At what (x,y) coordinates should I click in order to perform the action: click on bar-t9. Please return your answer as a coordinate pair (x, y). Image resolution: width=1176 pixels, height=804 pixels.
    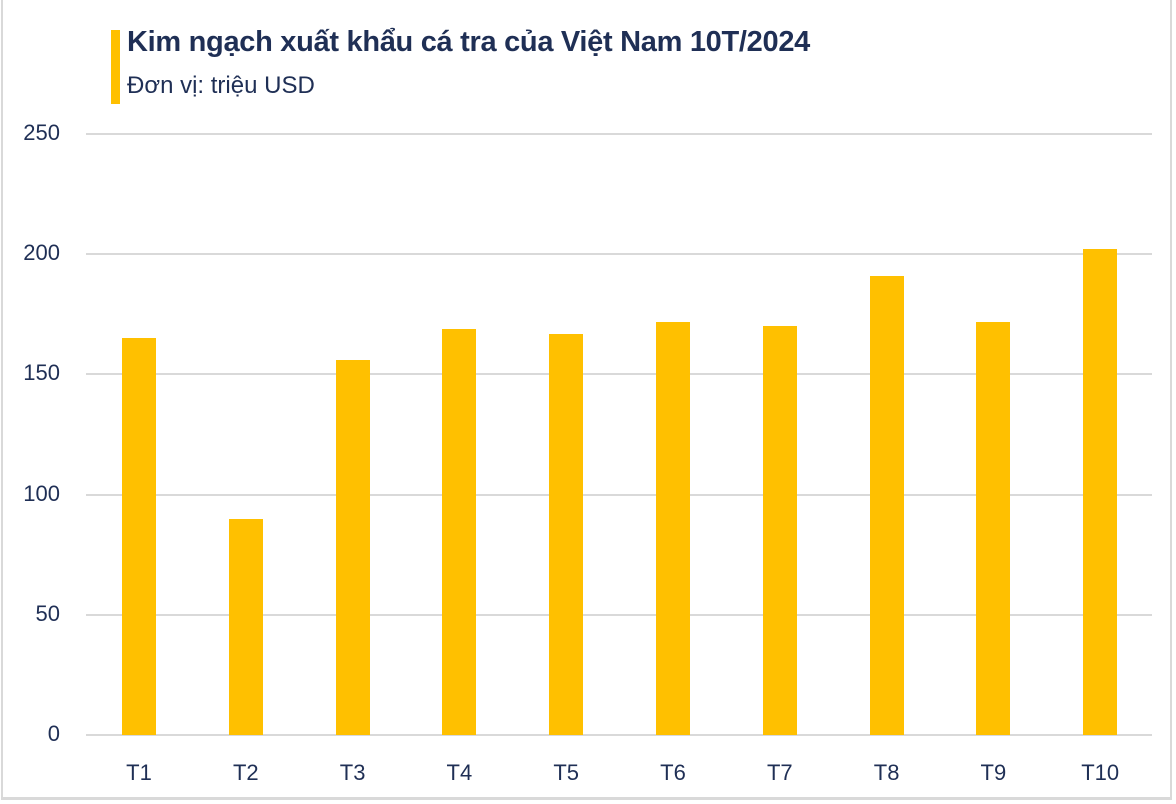
    Looking at the image, I should click on (993, 528).